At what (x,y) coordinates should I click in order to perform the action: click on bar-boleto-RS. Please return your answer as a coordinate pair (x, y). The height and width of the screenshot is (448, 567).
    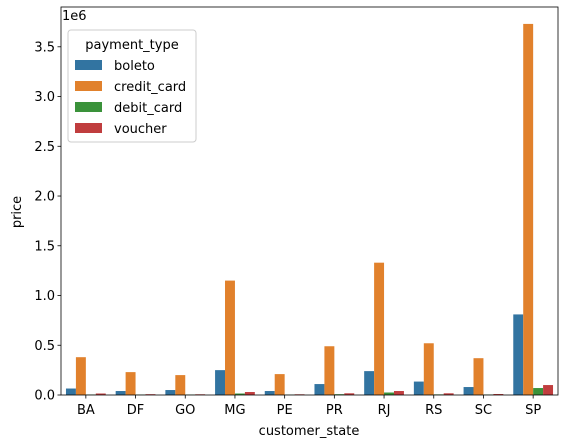
    Looking at the image, I should click on (418, 388).